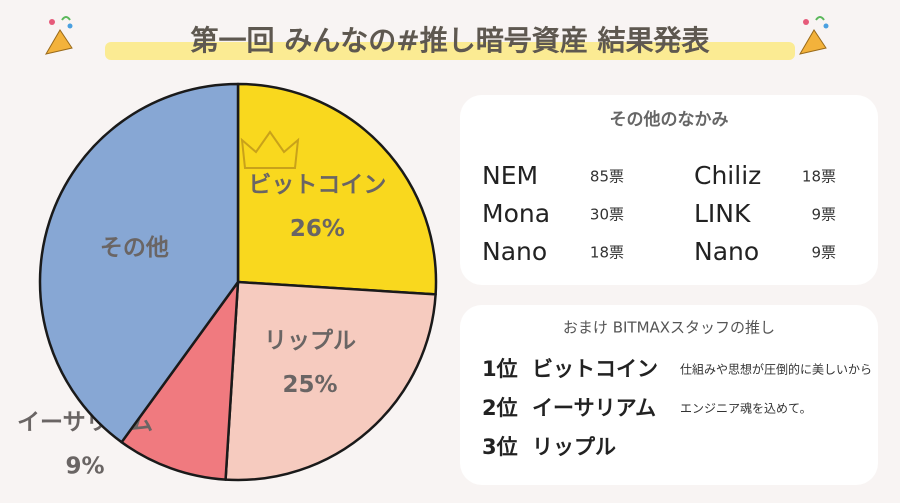 The image size is (900, 503). I want to click on coin-name: LINK, so click(722, 213).